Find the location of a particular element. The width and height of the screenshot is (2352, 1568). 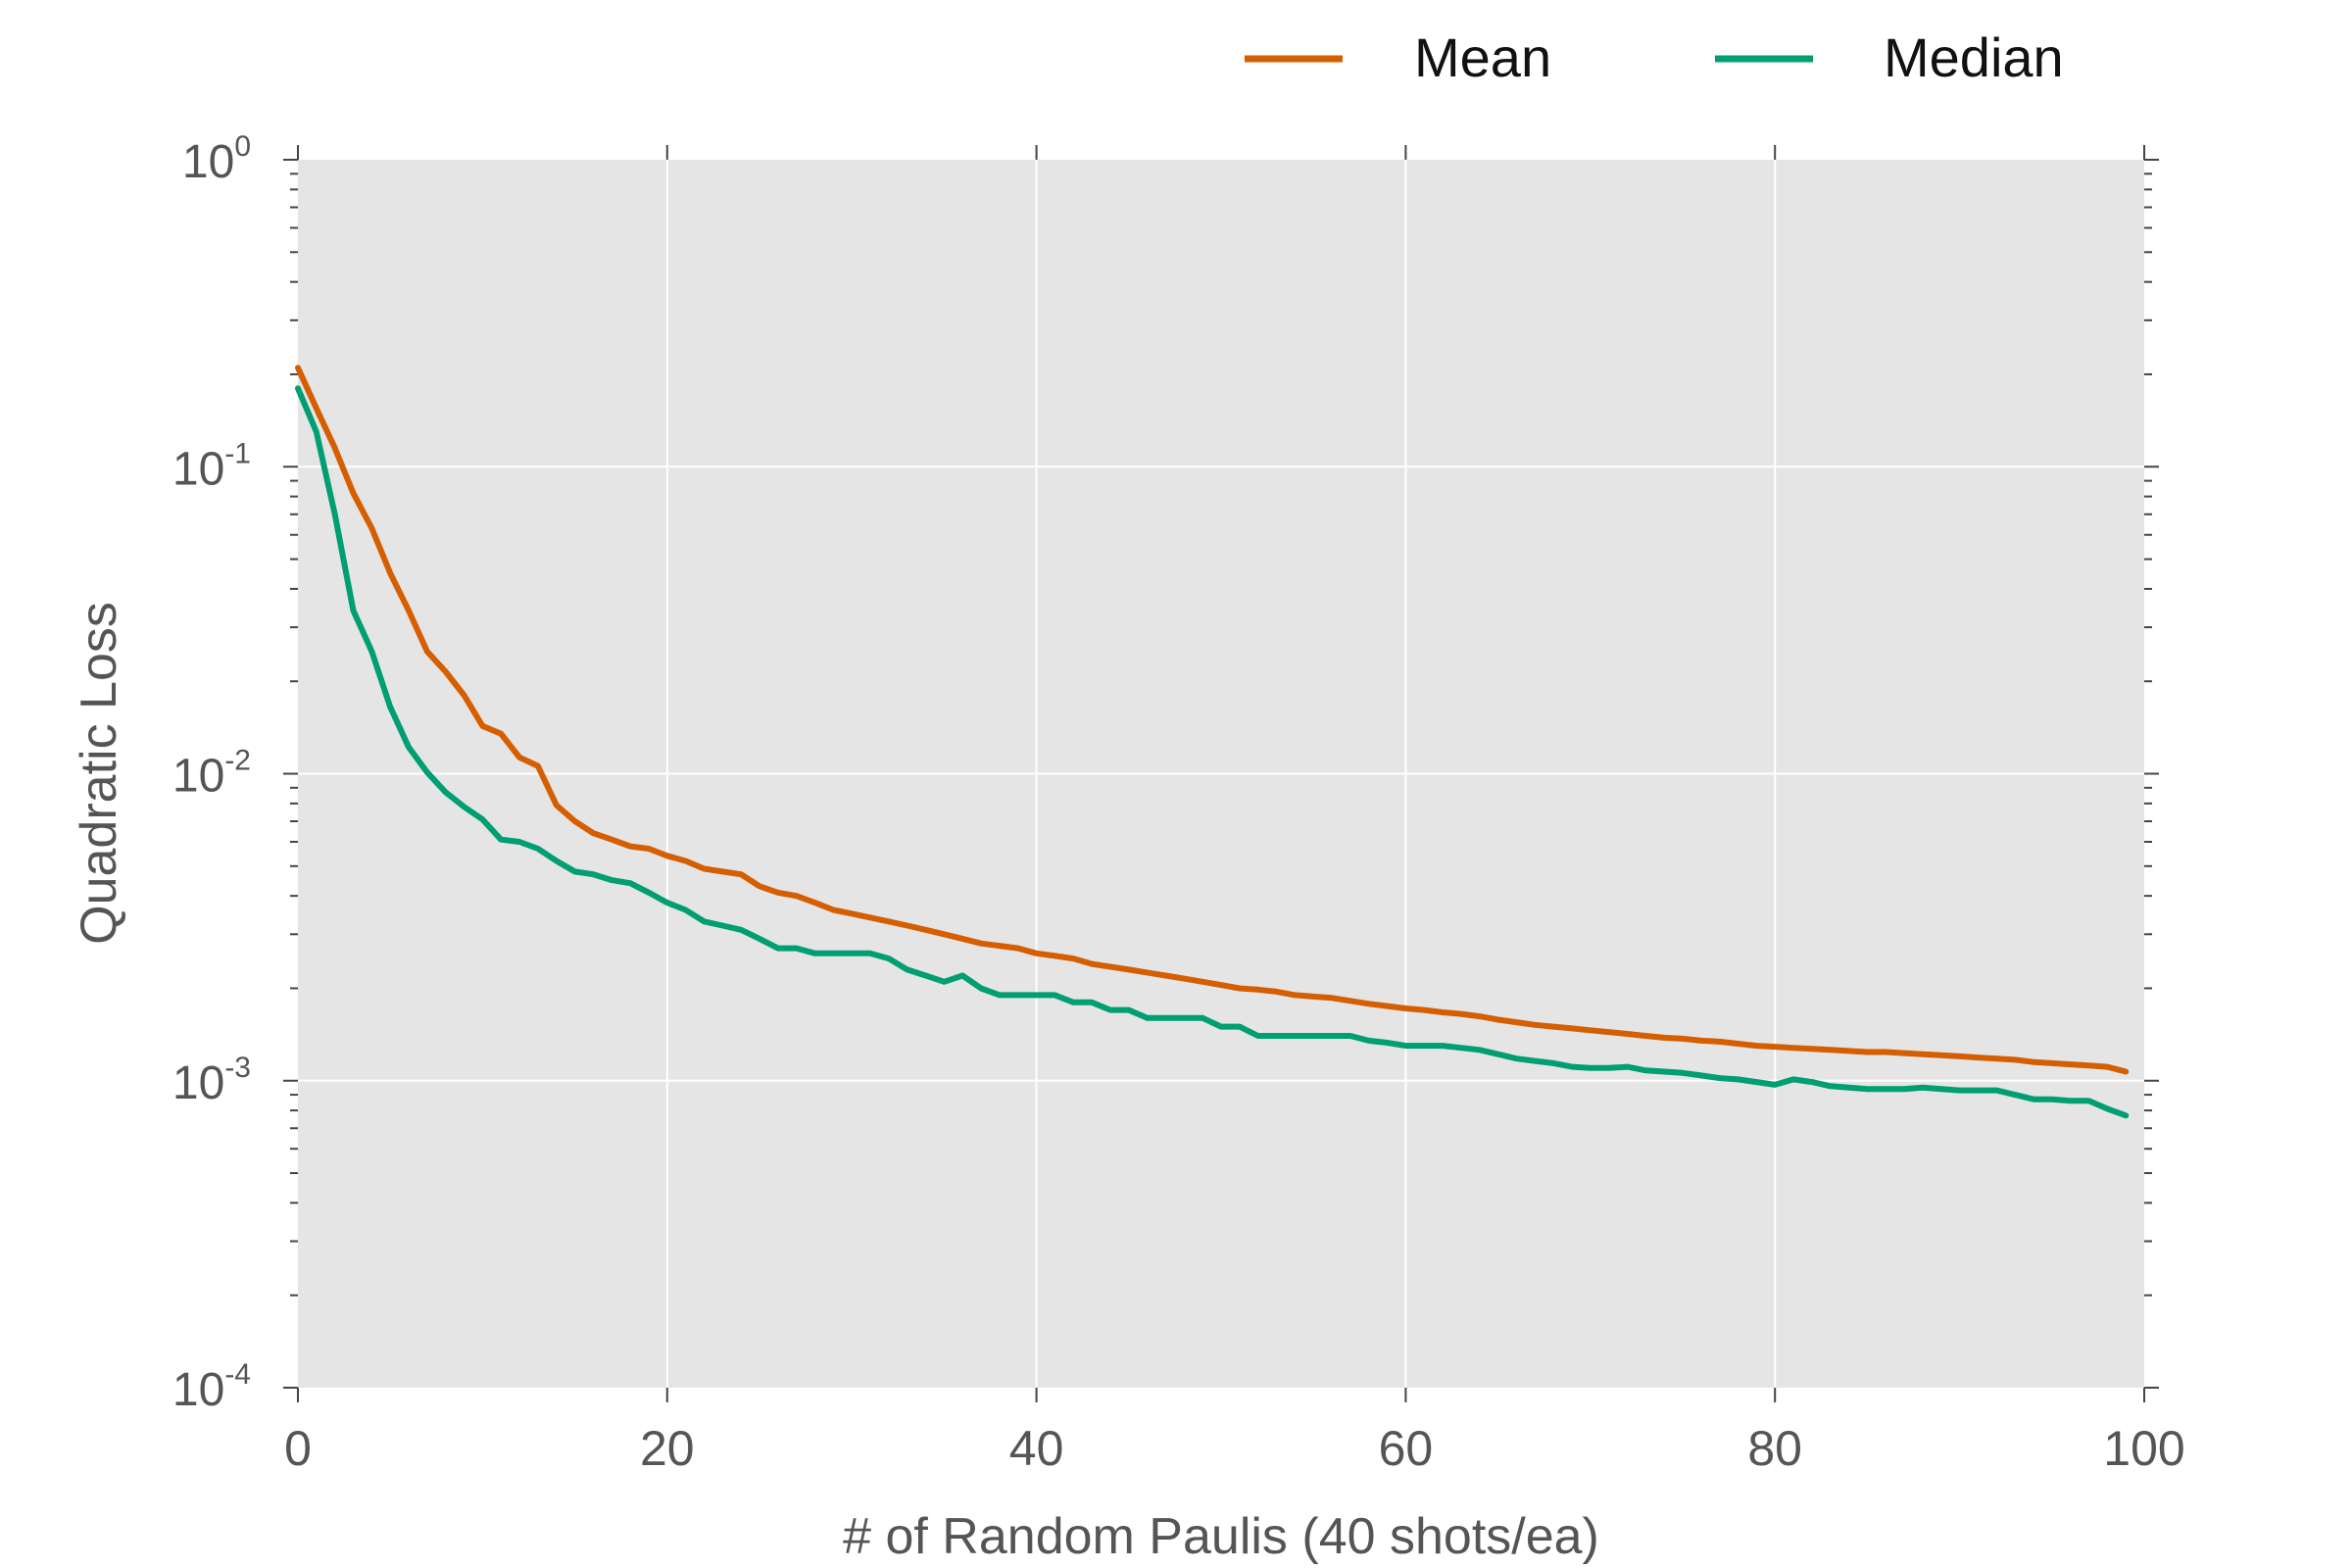

legend-label-median: Median is located at coordinates (1974, 57).